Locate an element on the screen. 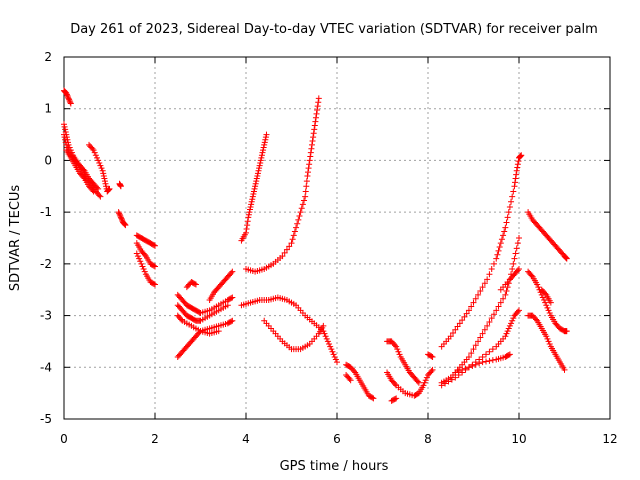 The height and width of the screenshot is (480, 640). x-tick-label: 12 is located at coordinates (609, 439).